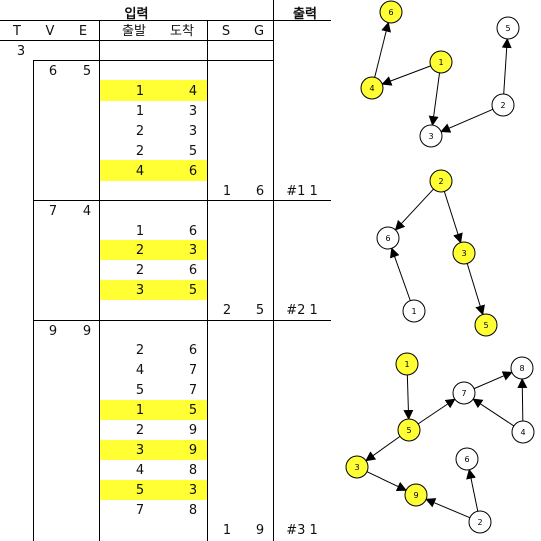  What do you see at coordinates (259, 31) in the screenshot?
I see `col-header-g: G` at bounding box center [259, 31].